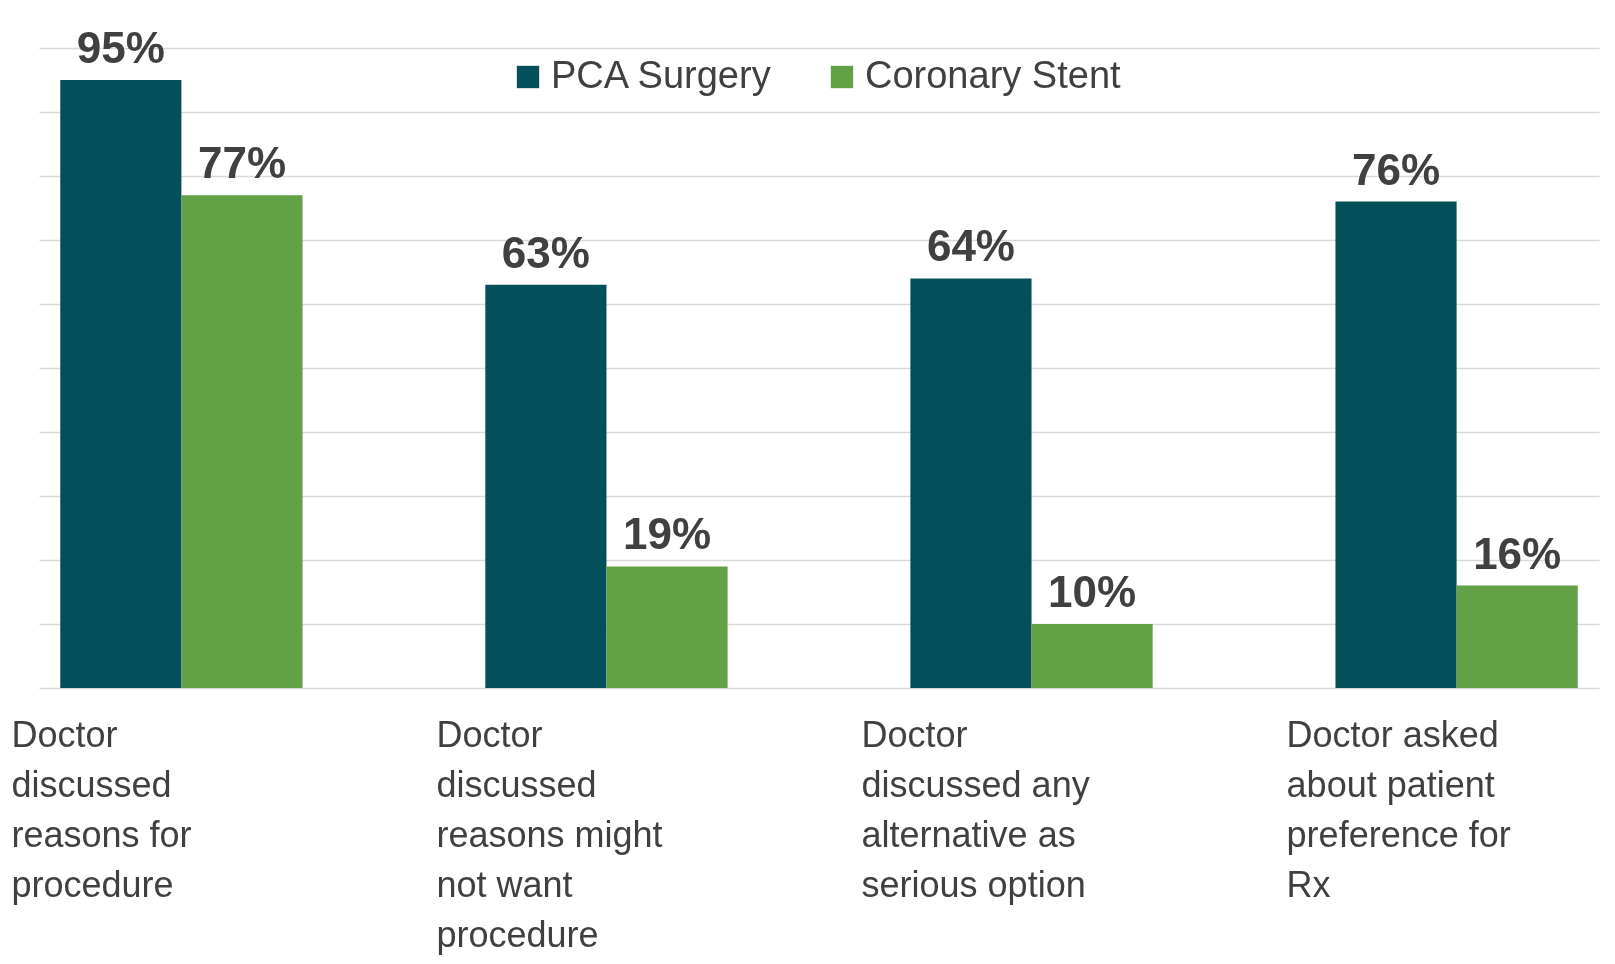 The width and height of the screenshot is (1615, 964). I want to click on x-tick-label: Doctor asked about patient preference for Rx, so click(1398, 809).